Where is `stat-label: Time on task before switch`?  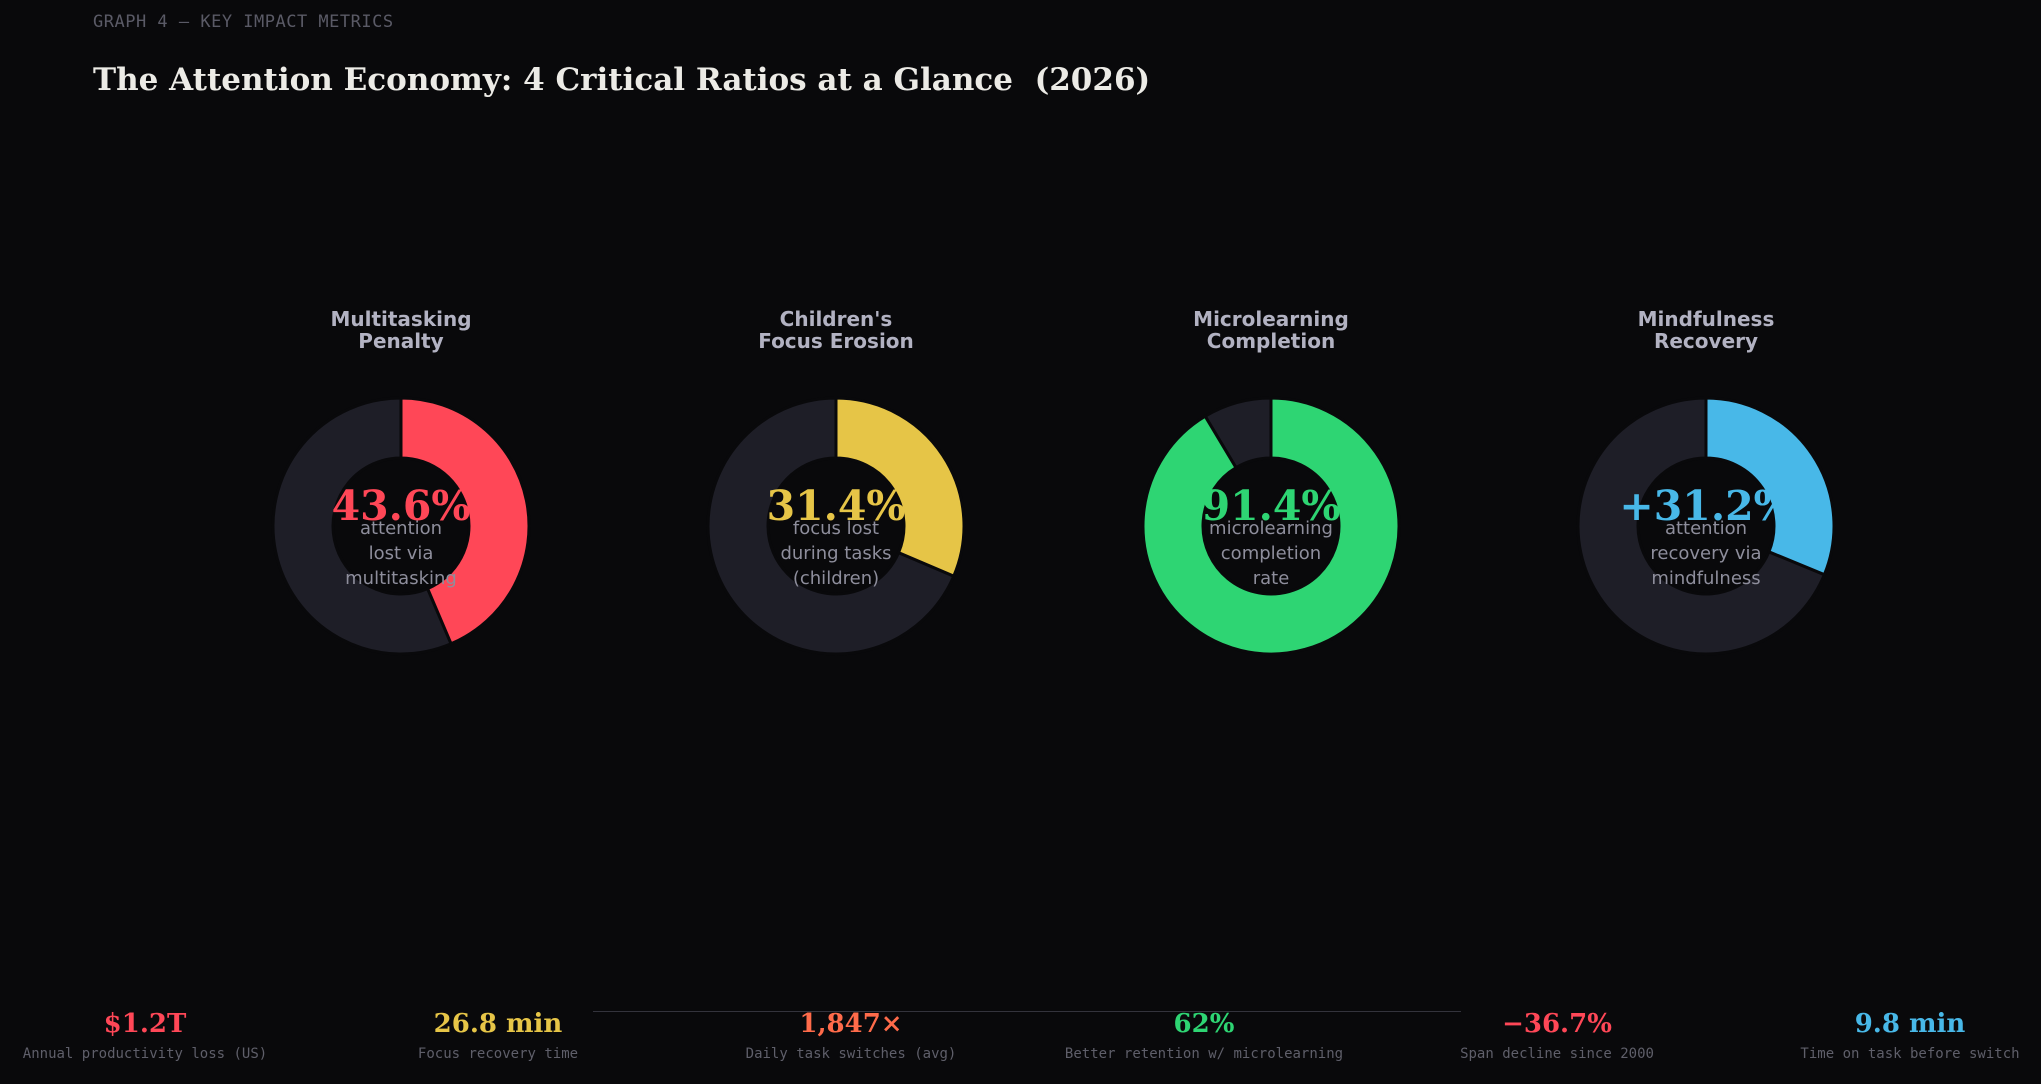 stat-label: Time on task before switch is located at coordinates (1910, 1054).